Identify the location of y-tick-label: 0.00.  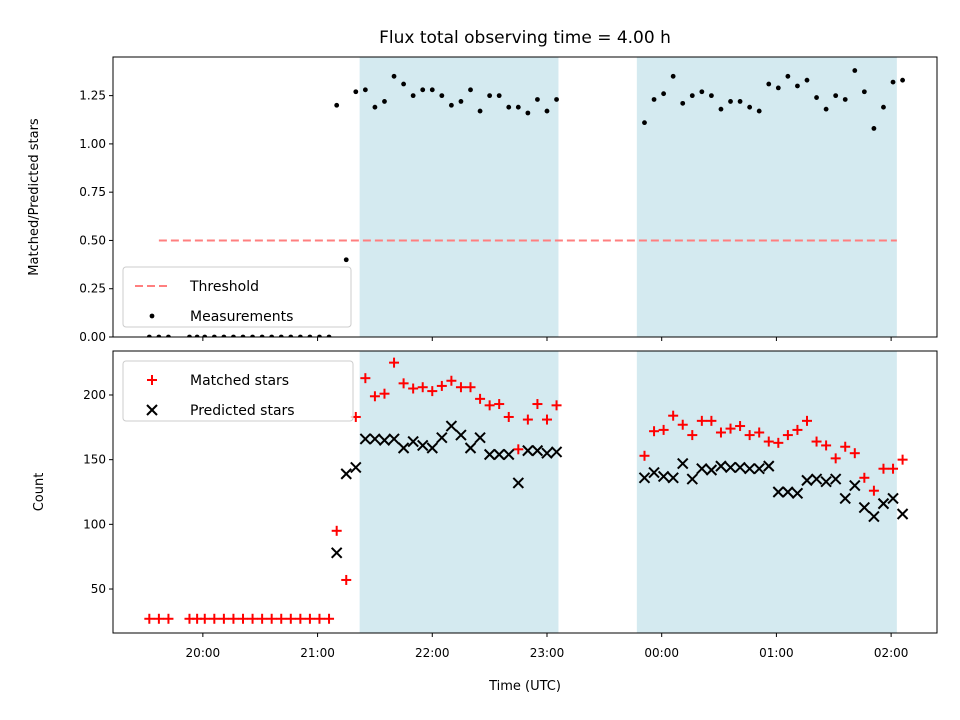
(92, 337).